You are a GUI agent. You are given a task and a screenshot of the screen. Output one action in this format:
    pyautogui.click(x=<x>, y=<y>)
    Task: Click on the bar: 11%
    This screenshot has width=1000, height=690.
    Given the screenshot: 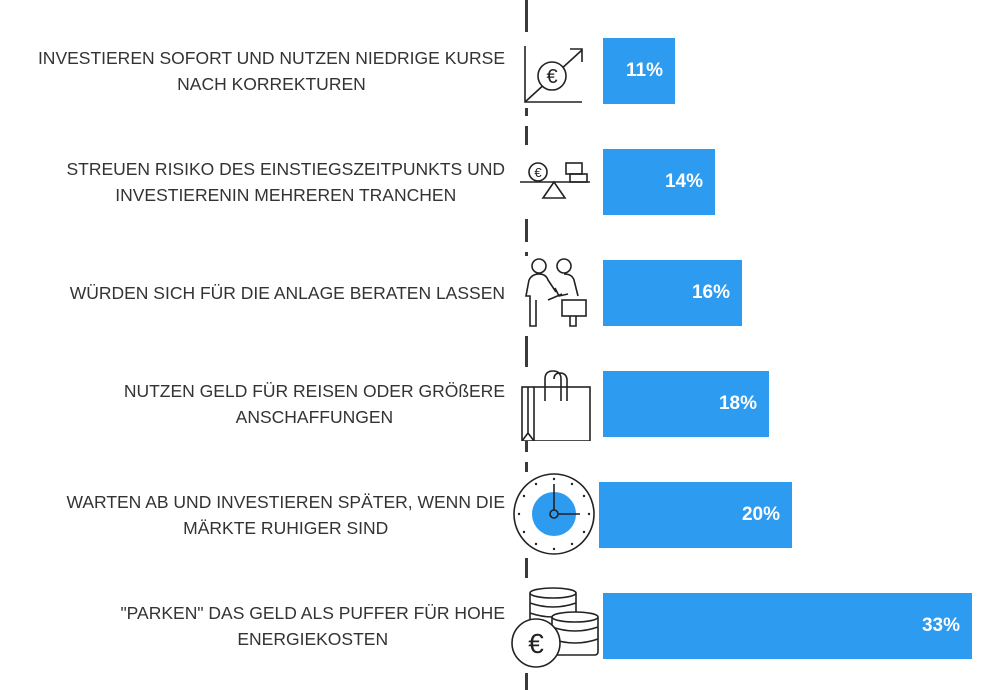 What is the action you would take?
    pyautogui.click(x=639, y=71)
    